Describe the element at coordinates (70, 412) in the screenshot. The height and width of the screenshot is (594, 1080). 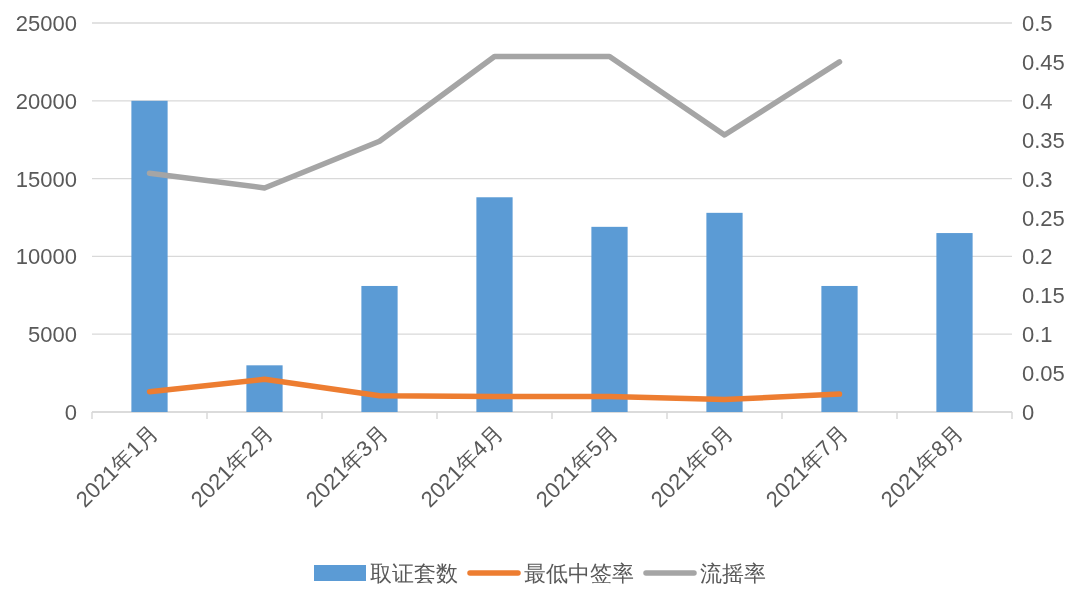
I see `y-tick-label: 0` at that location.